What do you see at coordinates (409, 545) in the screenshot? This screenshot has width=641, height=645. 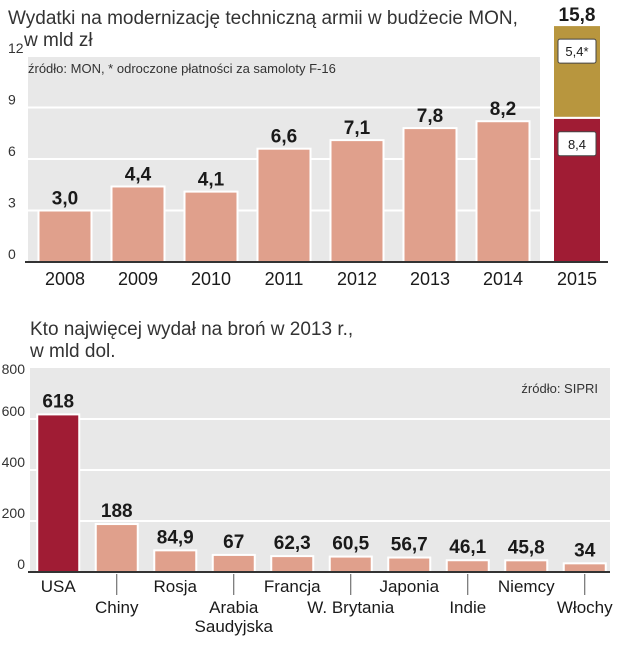 I see `chart-arms-value-label: 56,7` at bounding box center [409, 545].